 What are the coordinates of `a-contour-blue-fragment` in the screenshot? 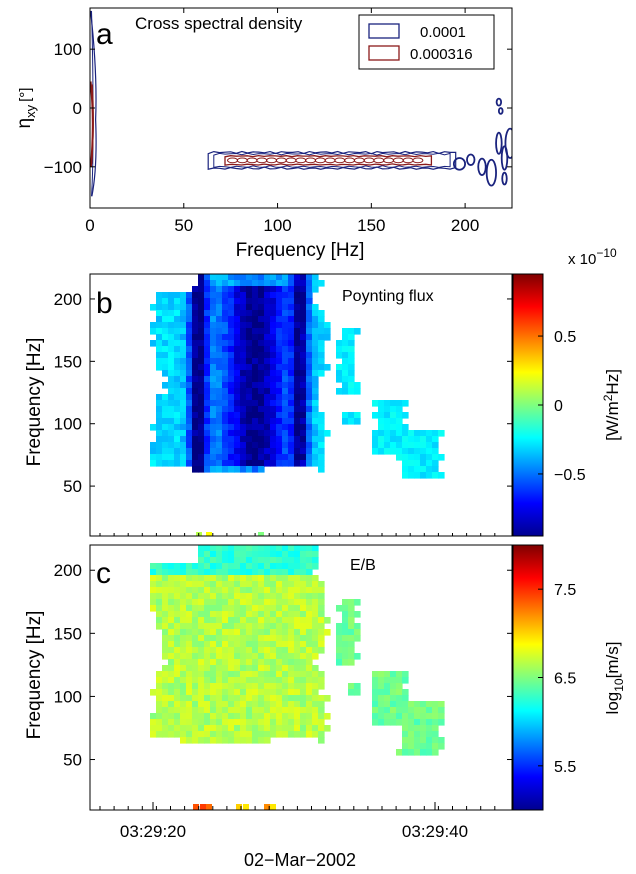 It's located at (459, 164).